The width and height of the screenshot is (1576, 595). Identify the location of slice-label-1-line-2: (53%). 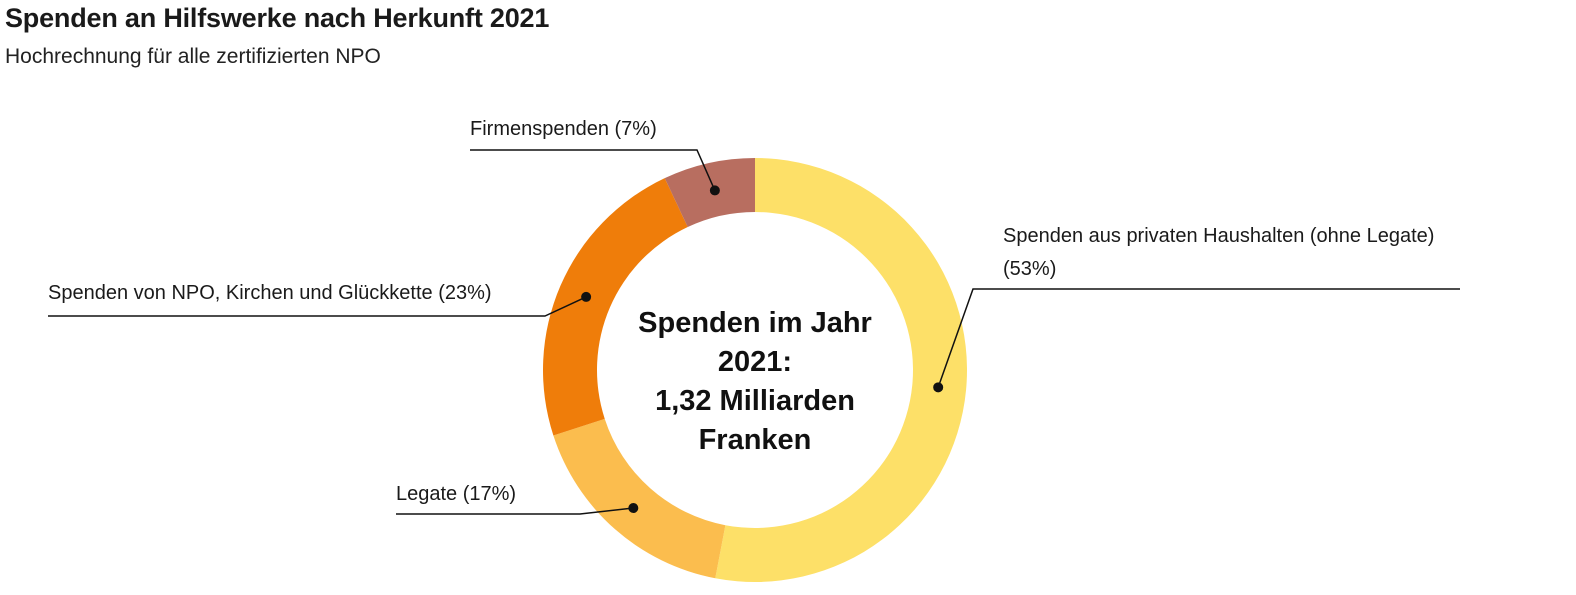
(1029, 269).